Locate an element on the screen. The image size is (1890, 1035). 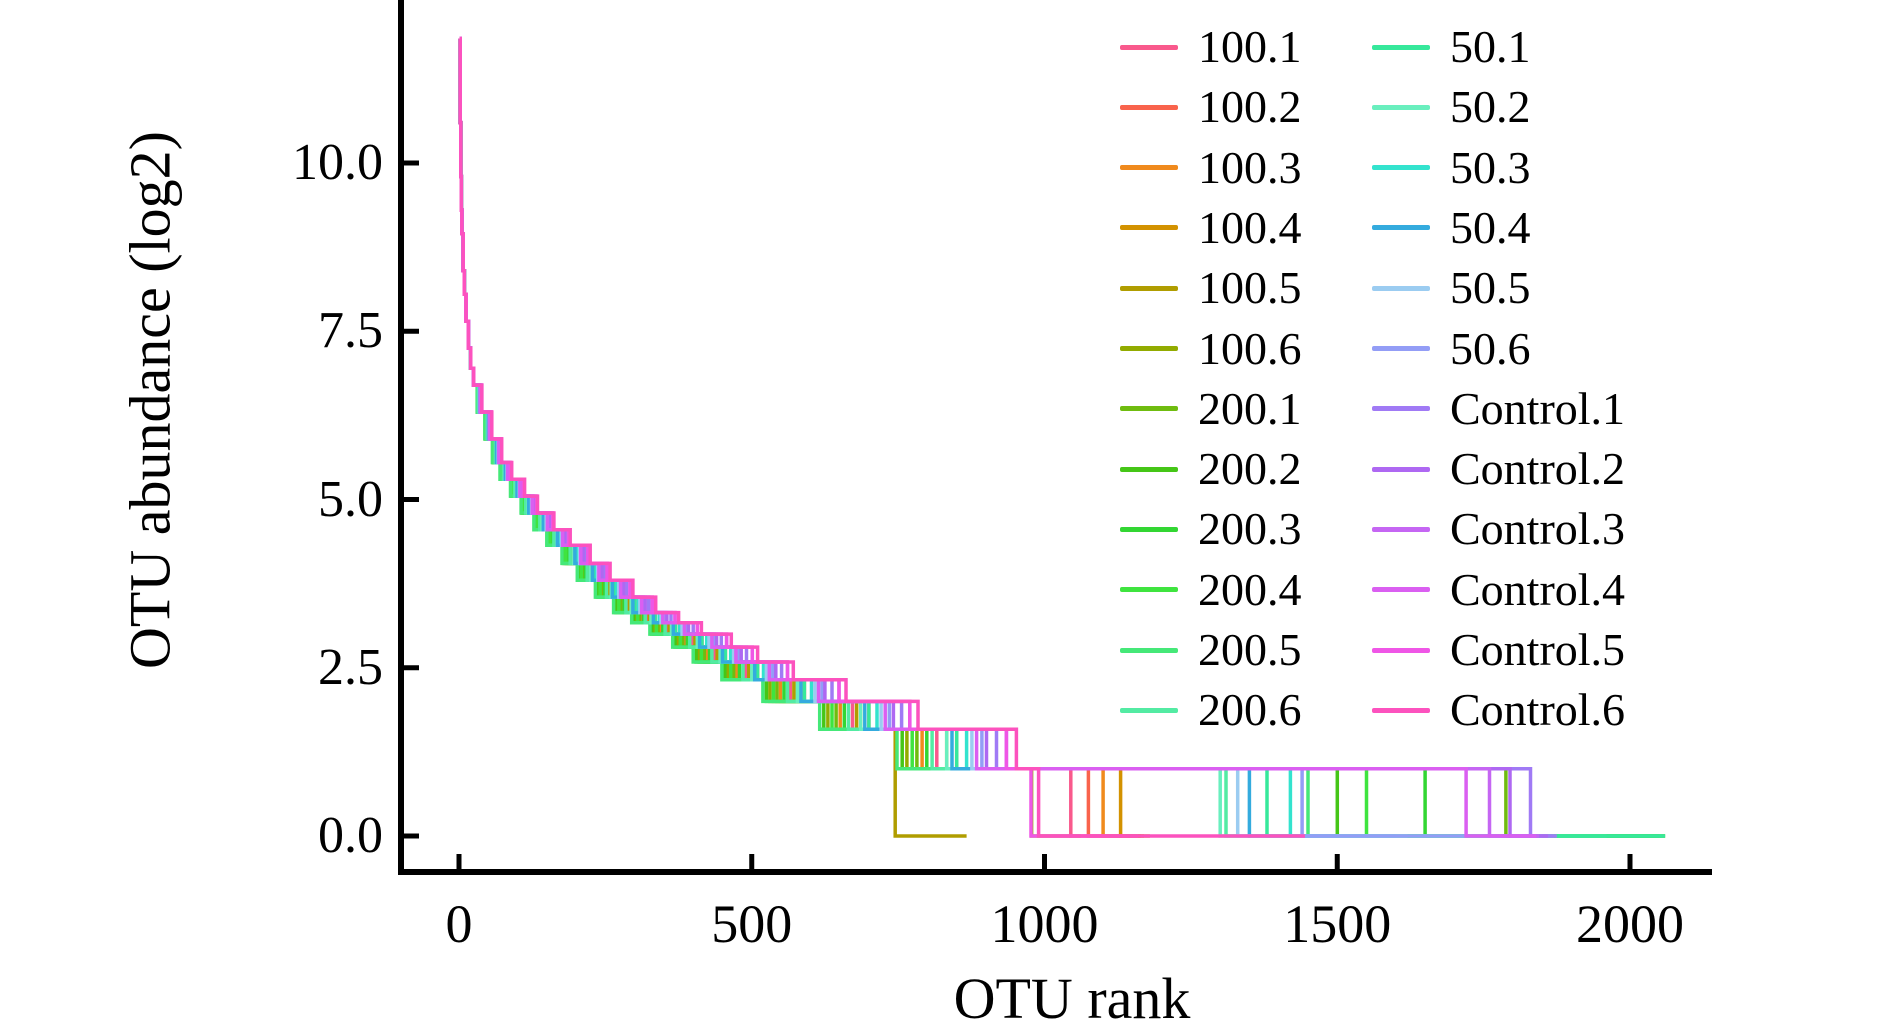
legend-swatch-100.3 is located at coordinates (1149, 168).